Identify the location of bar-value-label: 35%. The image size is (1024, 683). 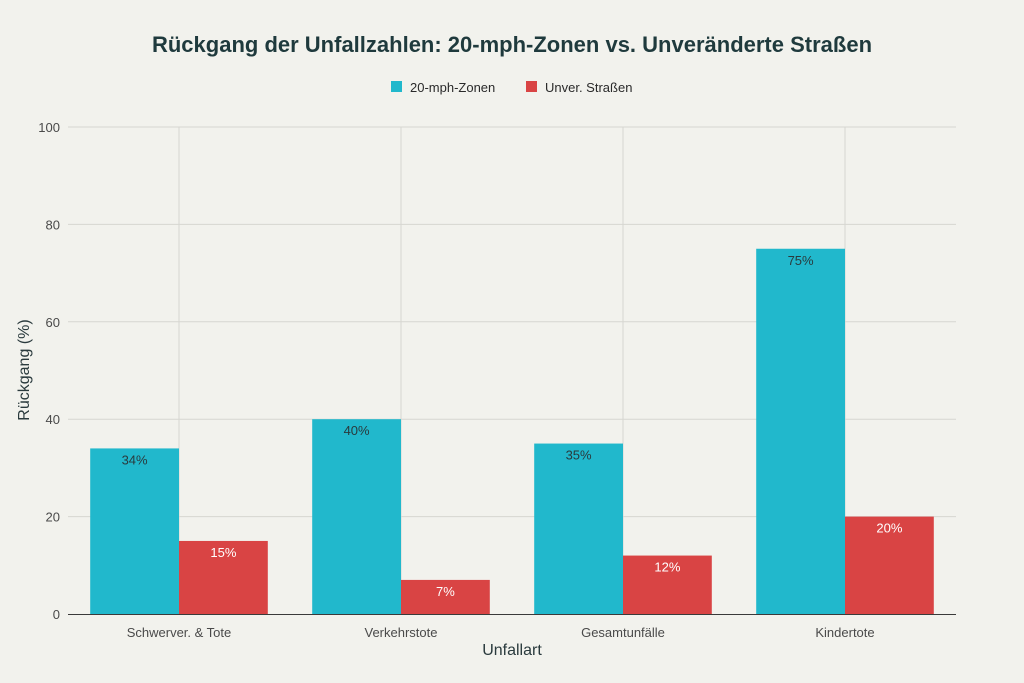
(579, 455).